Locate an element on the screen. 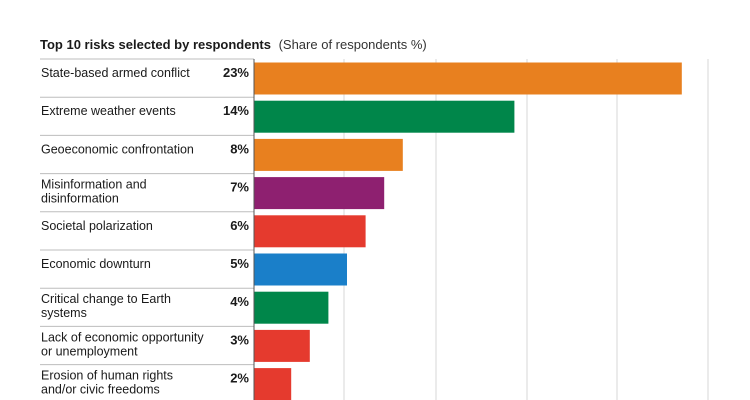 Image resolution: width=750 pixels, height=400 pixels. value-label: 7% is located at coordinates (239, 187).